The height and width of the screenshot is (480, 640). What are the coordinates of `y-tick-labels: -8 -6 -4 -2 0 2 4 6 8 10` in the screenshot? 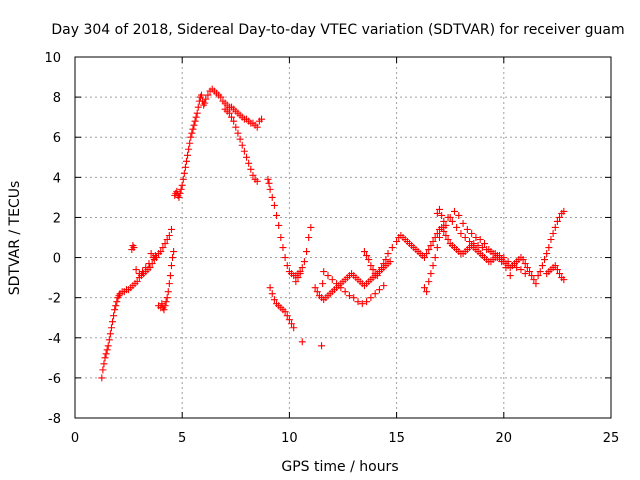 It's located at (52, 239).